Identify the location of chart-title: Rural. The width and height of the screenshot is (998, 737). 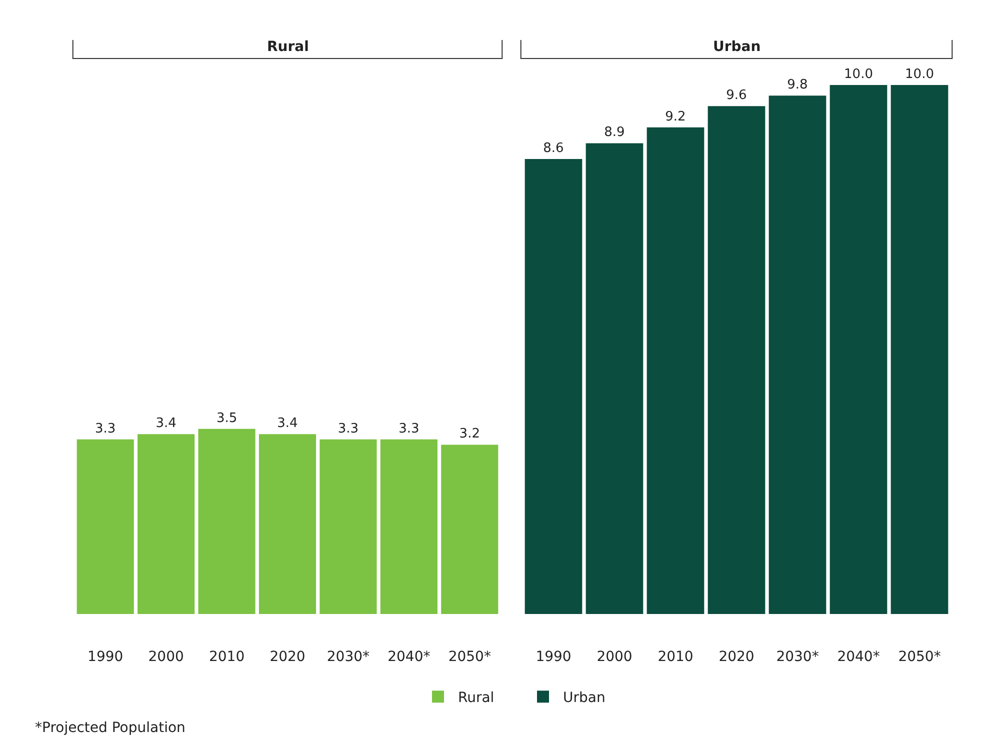
(288, 47).